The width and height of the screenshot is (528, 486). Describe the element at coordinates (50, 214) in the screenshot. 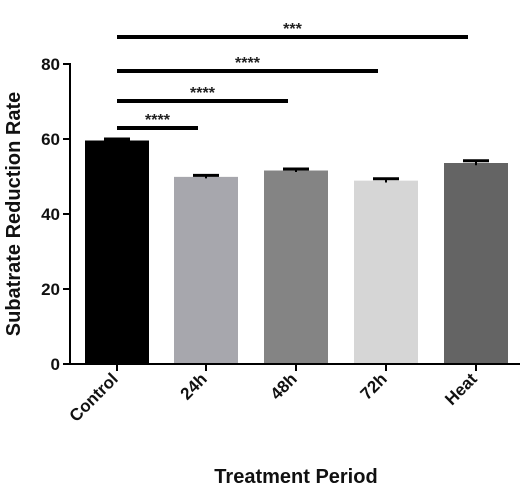

I see `y-tick-label: 40` at that location.